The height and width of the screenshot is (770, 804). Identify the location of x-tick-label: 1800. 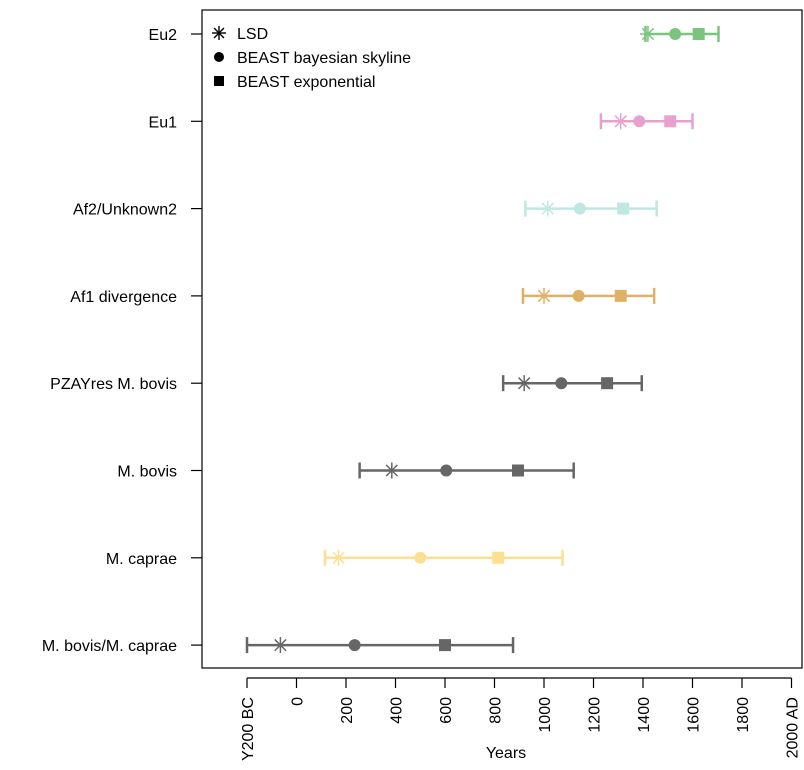
(743, 715).